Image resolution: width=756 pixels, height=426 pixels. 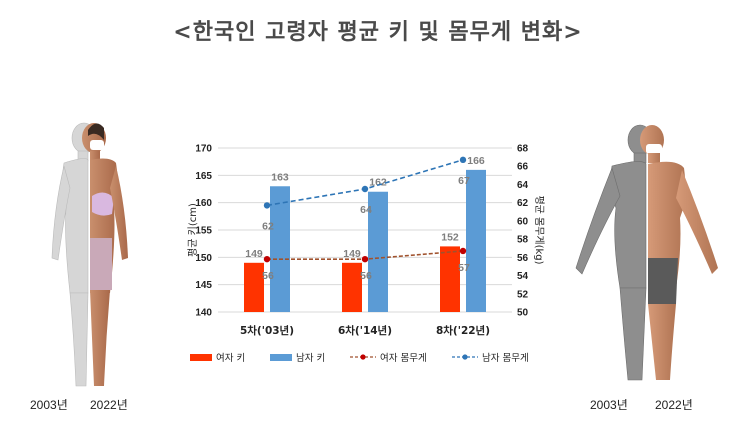 What do you see at coordinates (523, 294) in the screenshot?
I see `y-tick-label-right: 52` at bounding box center [523, 294].